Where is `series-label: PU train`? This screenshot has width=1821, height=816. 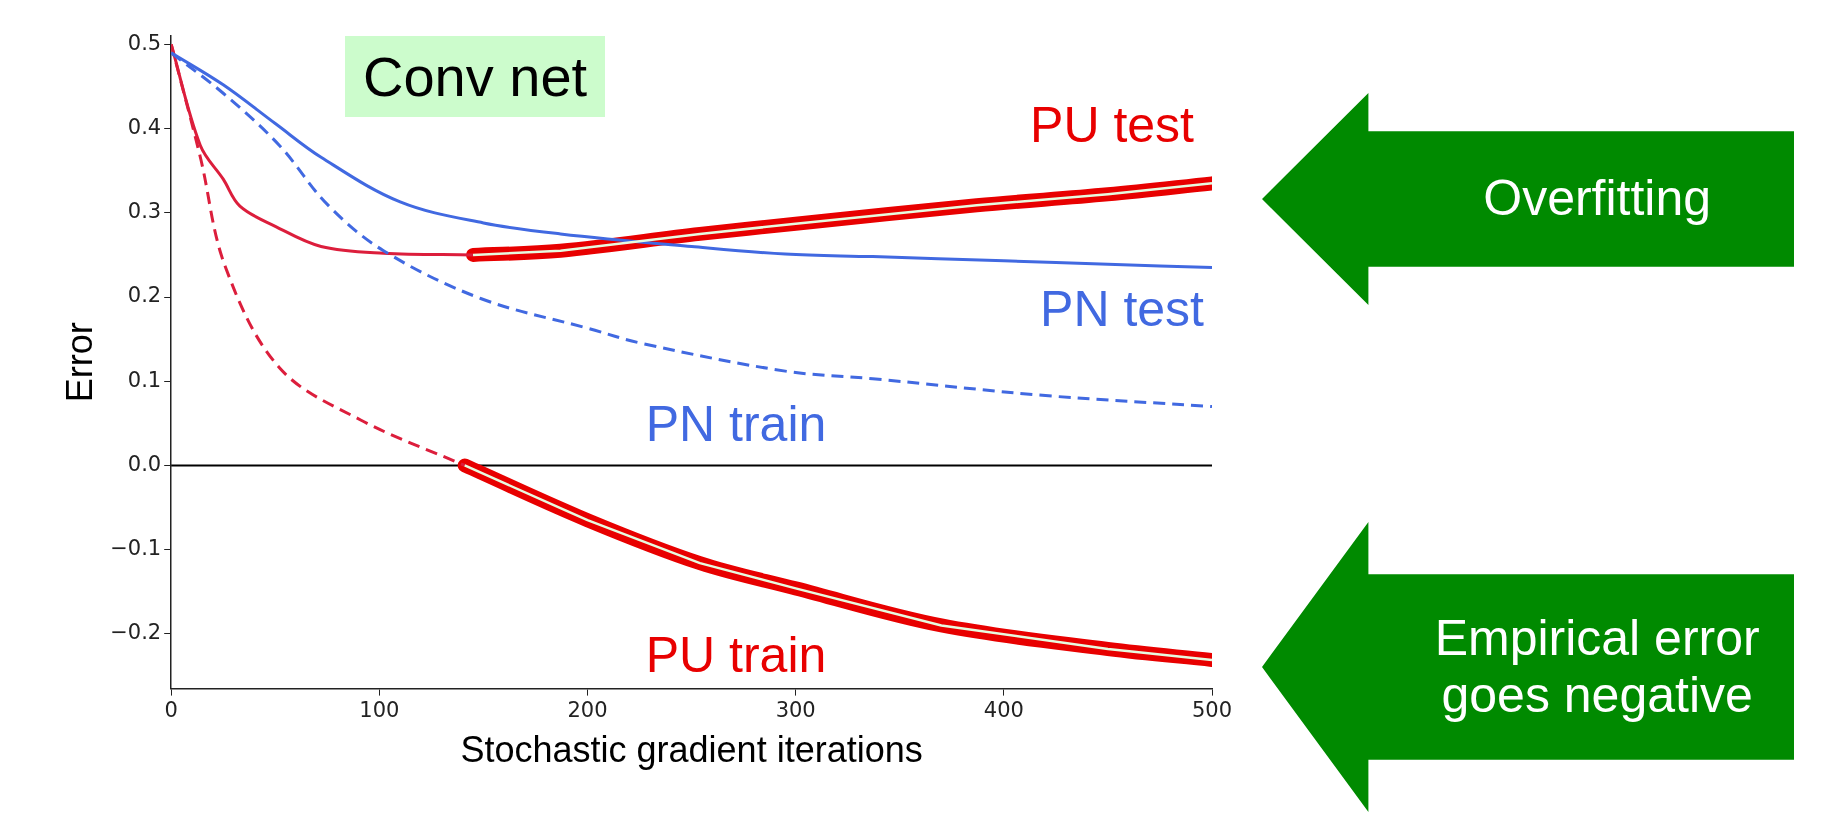 series-label: PU train is located at coordinates (736, 654).